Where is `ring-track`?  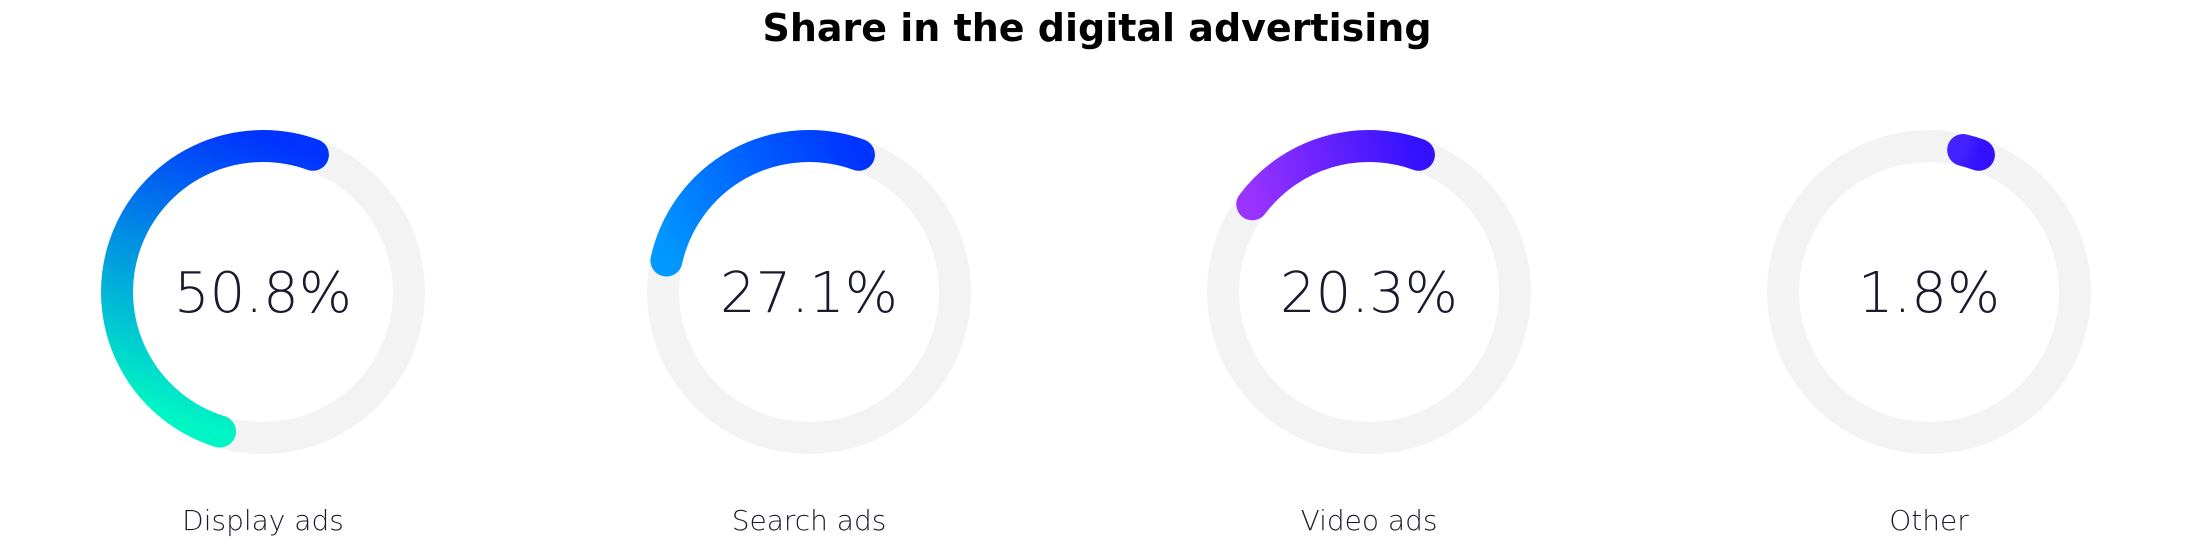
ring-track is located at coordinates (1929, 292).